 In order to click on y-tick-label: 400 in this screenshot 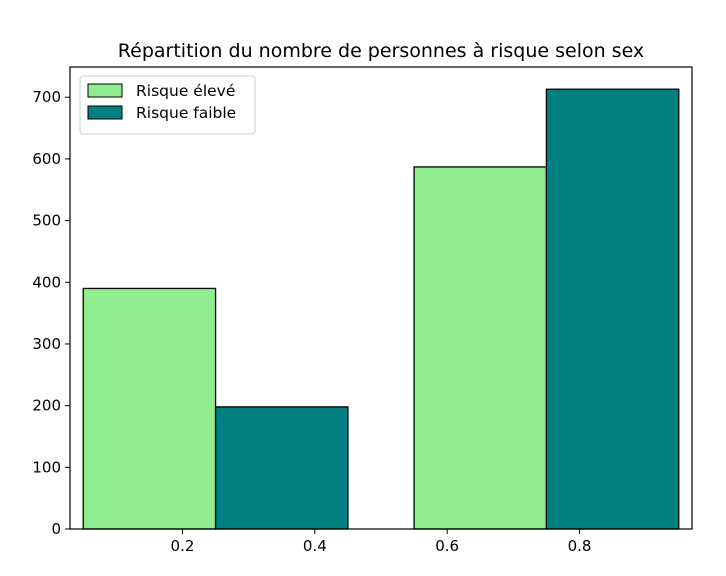, I will do `click(46, 282)`.